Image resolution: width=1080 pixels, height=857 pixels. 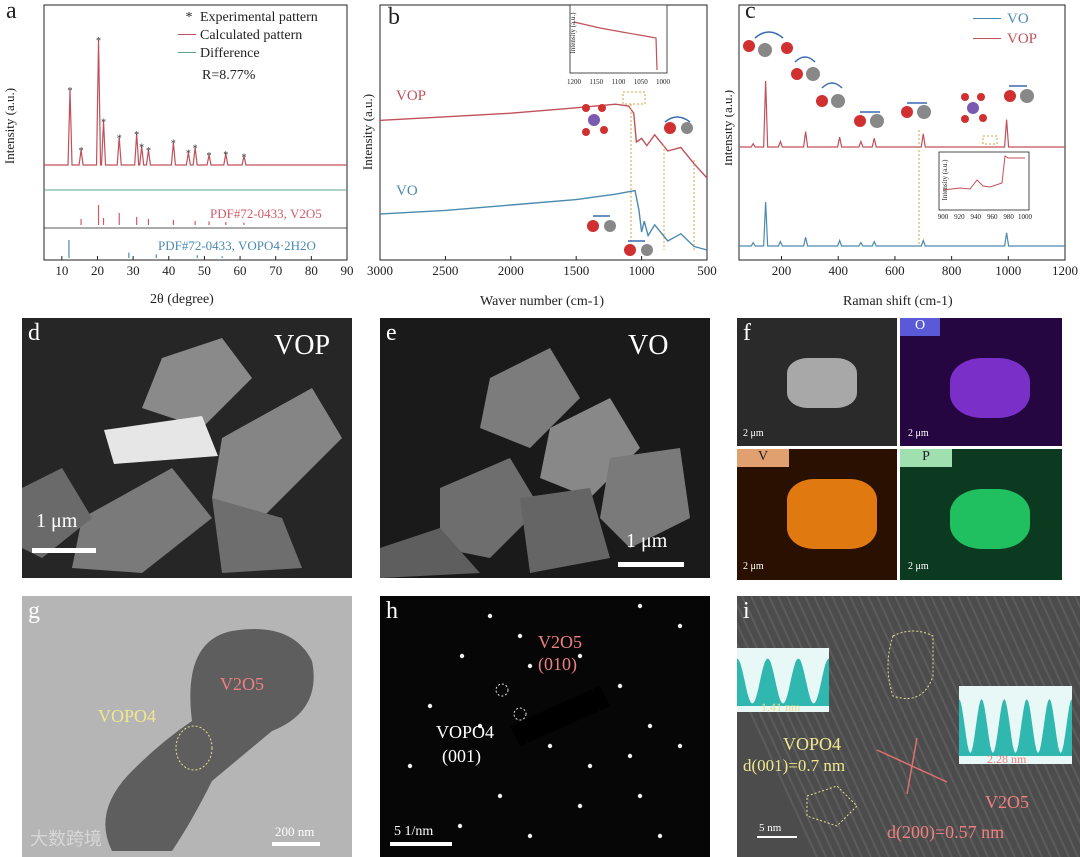 I want to click on panel-i-vopo4: VOPO4, so click(x=812, y=744).